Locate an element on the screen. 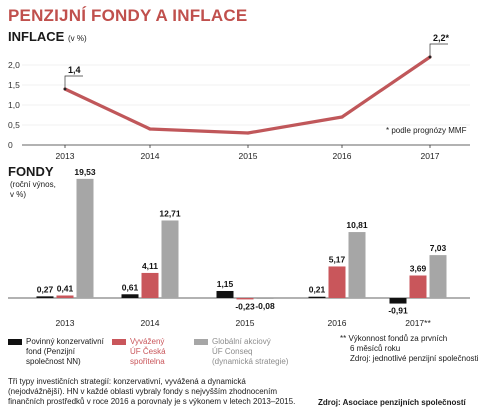 The image size is (480, 414). legend-label-line: Globální akciový is located at coordinates (241, 341).